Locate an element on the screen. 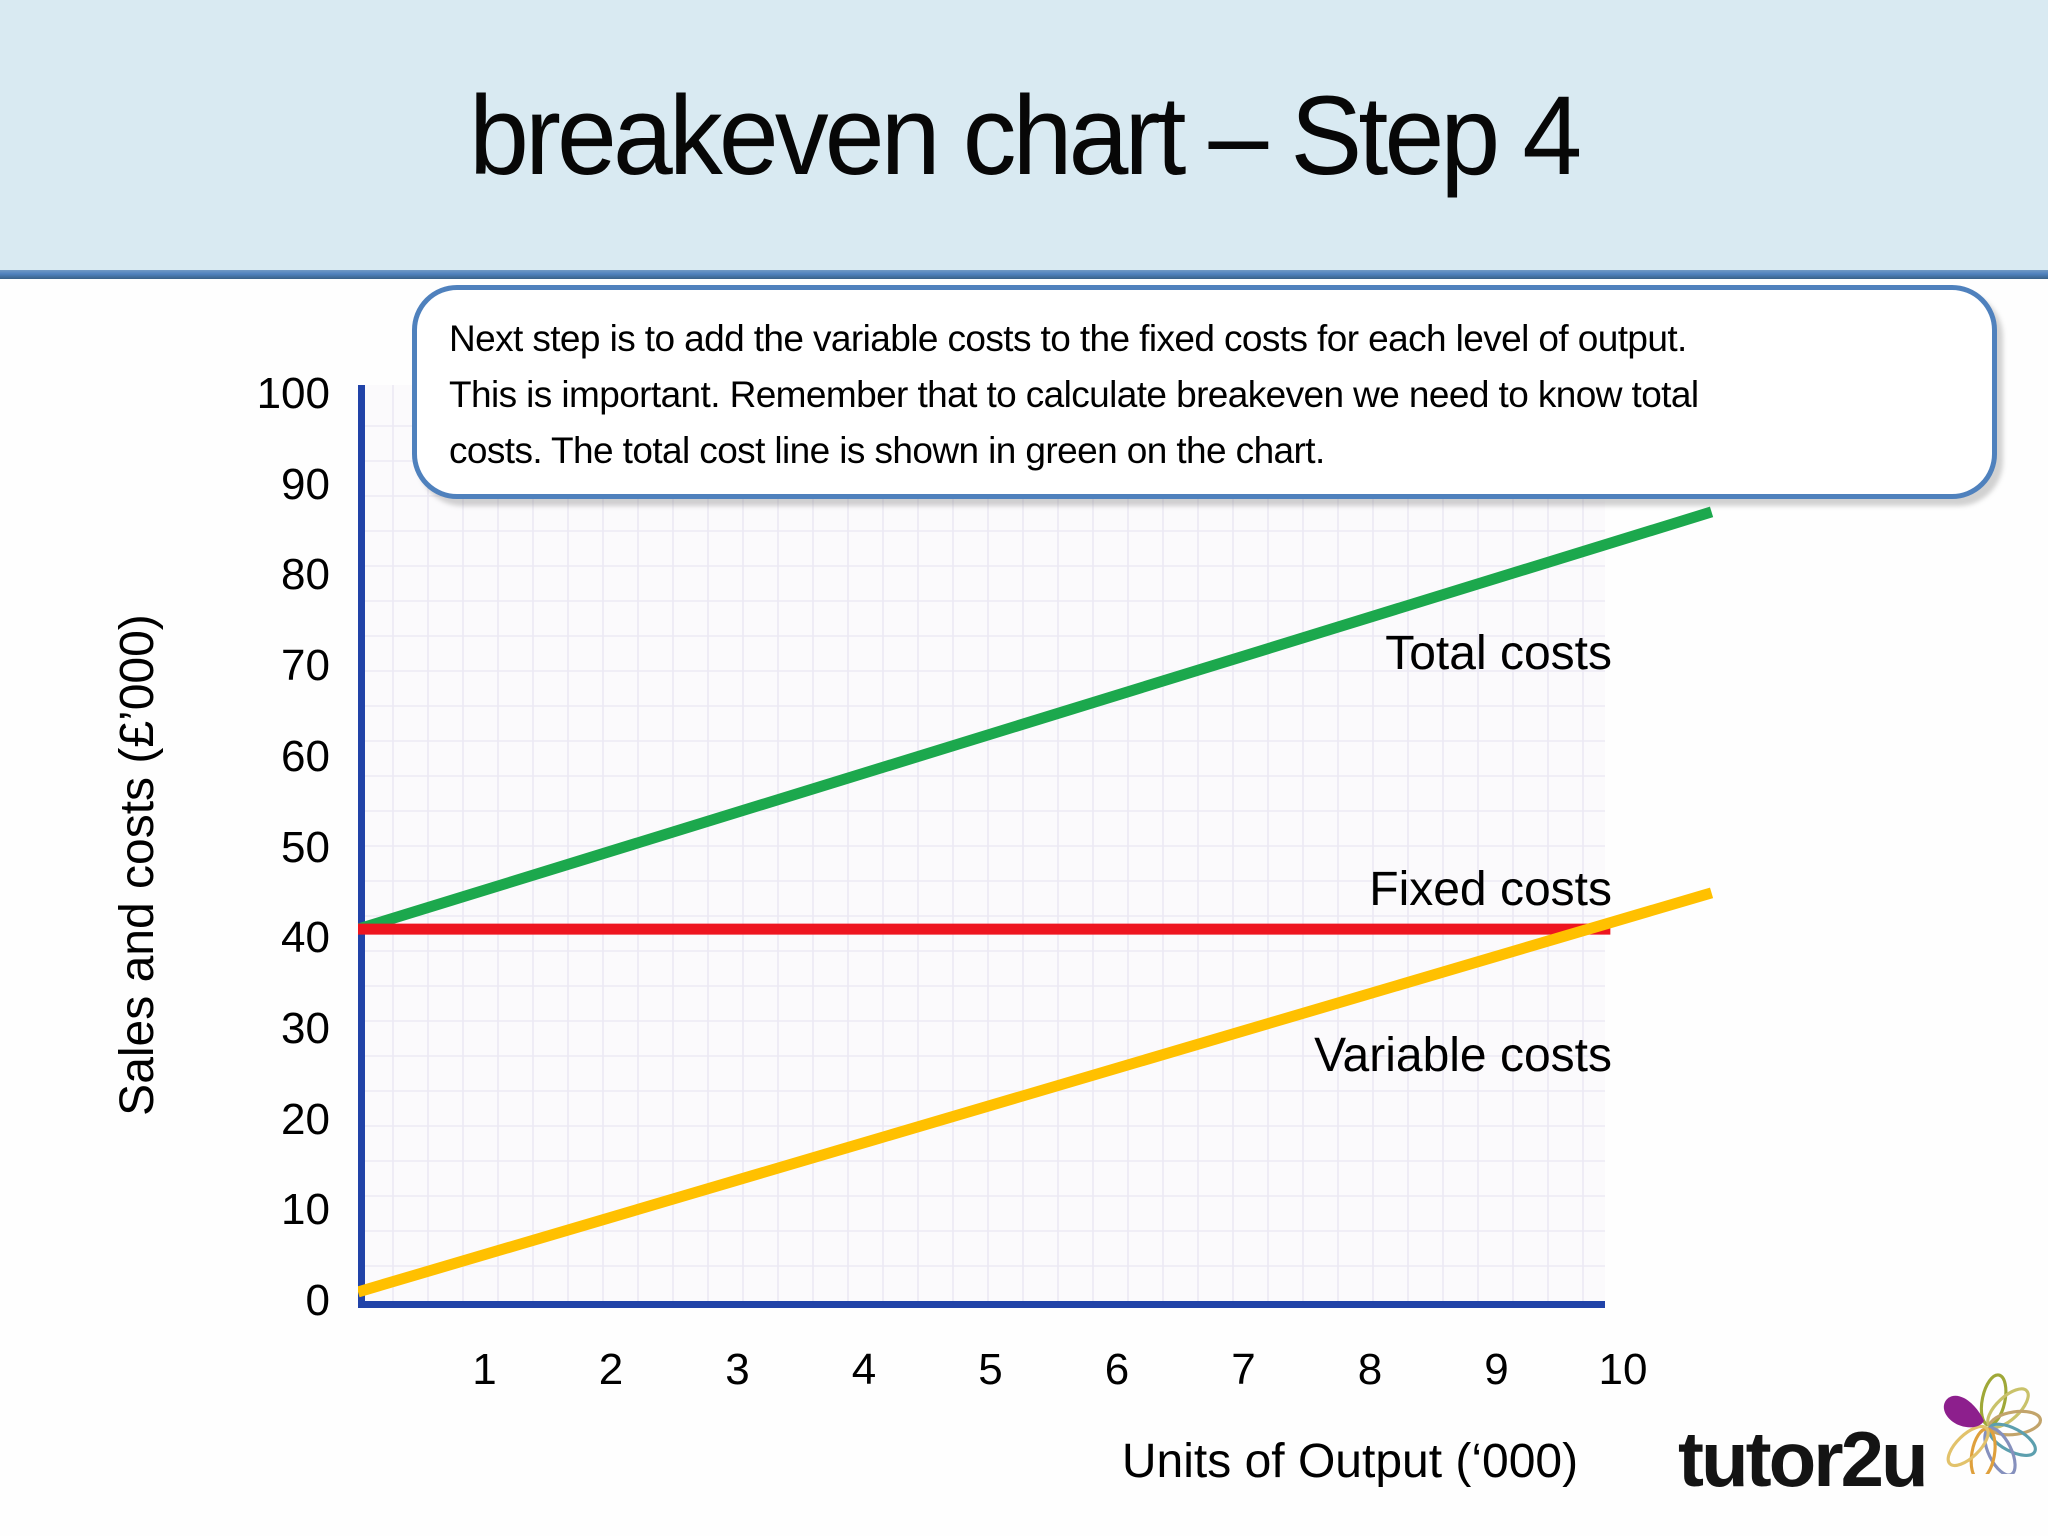 This screenshot has width=2048, height=1536. x-tick-label: 8 is located at coordinates (1370, 1369).